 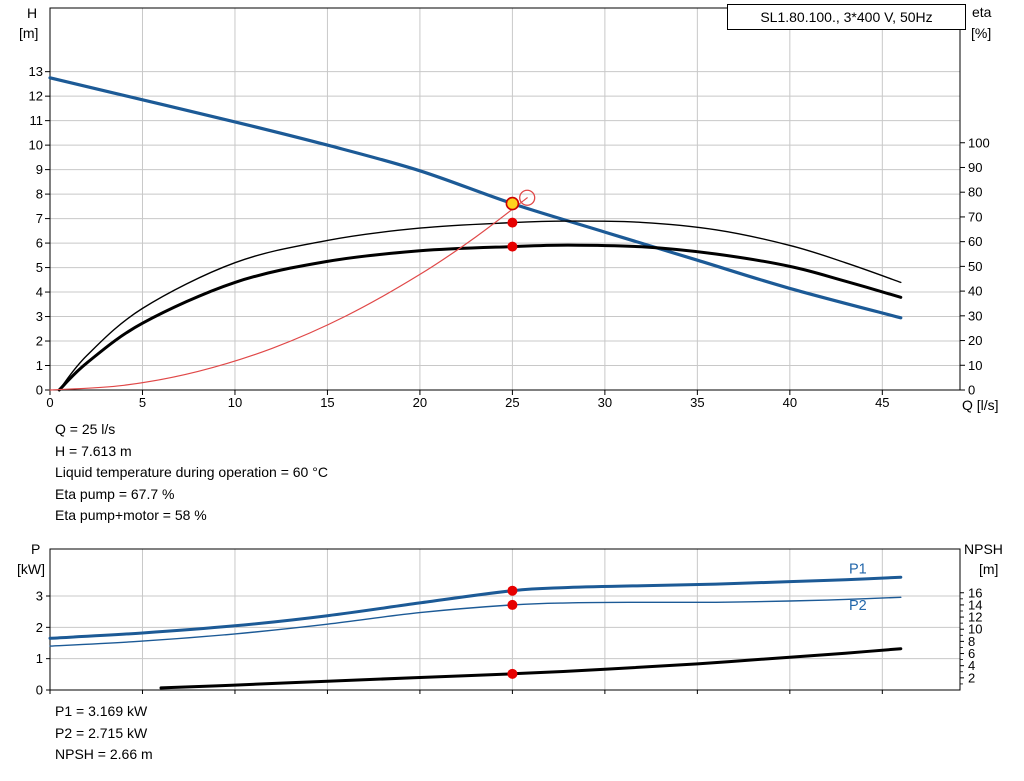 I want to click on y-right-tick-label: 6, so click(x=971, y=653).